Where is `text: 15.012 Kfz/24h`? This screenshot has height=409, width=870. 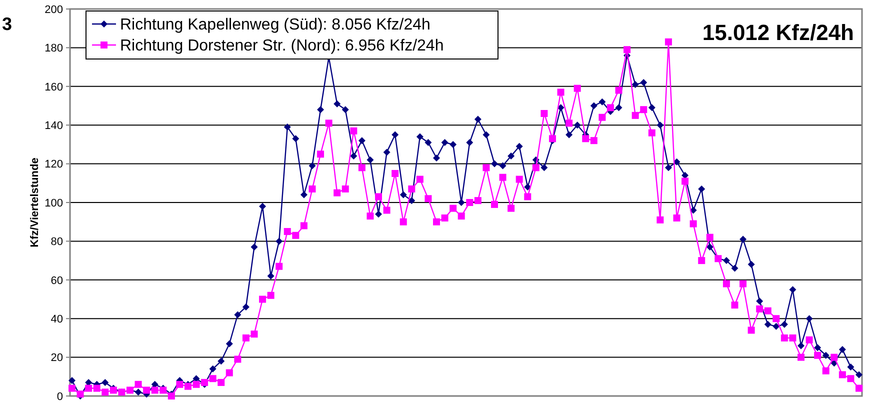
text: 15.012 Kfz/24h is located at coordinates (778, 32).